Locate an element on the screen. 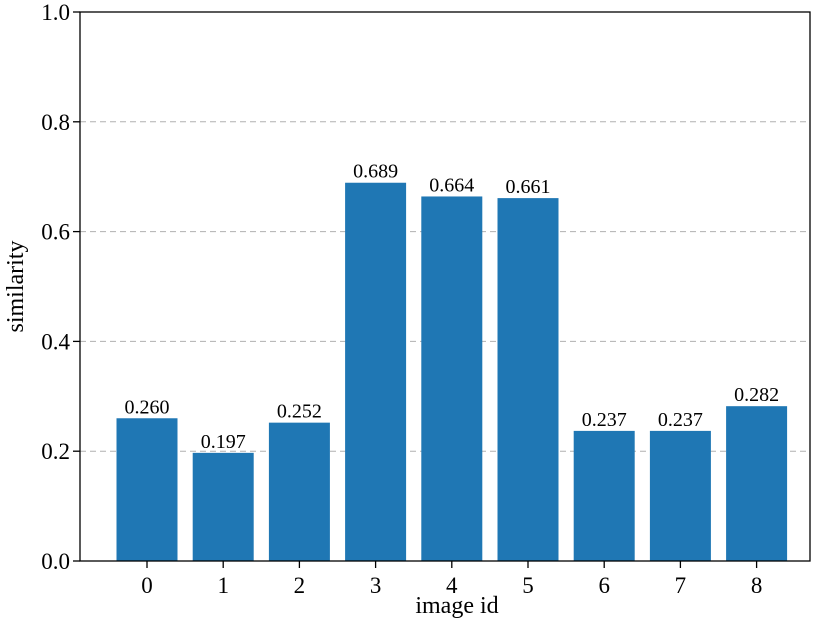  x-axis-title: image id is located at coordinates (456, 606).